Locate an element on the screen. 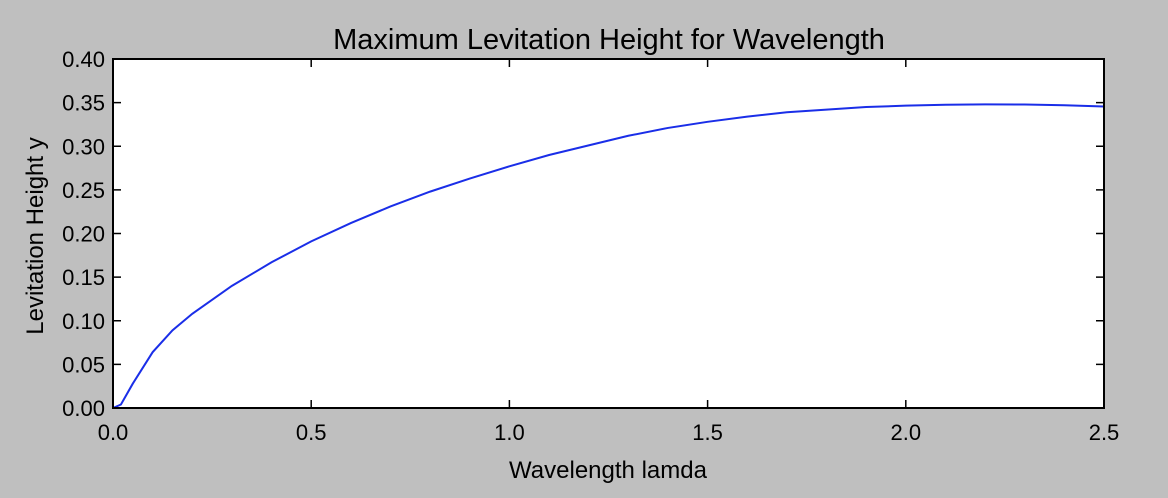 The image size is (1168, 498). y-tick-label: 0.20 is located at coordinates (83, 234).